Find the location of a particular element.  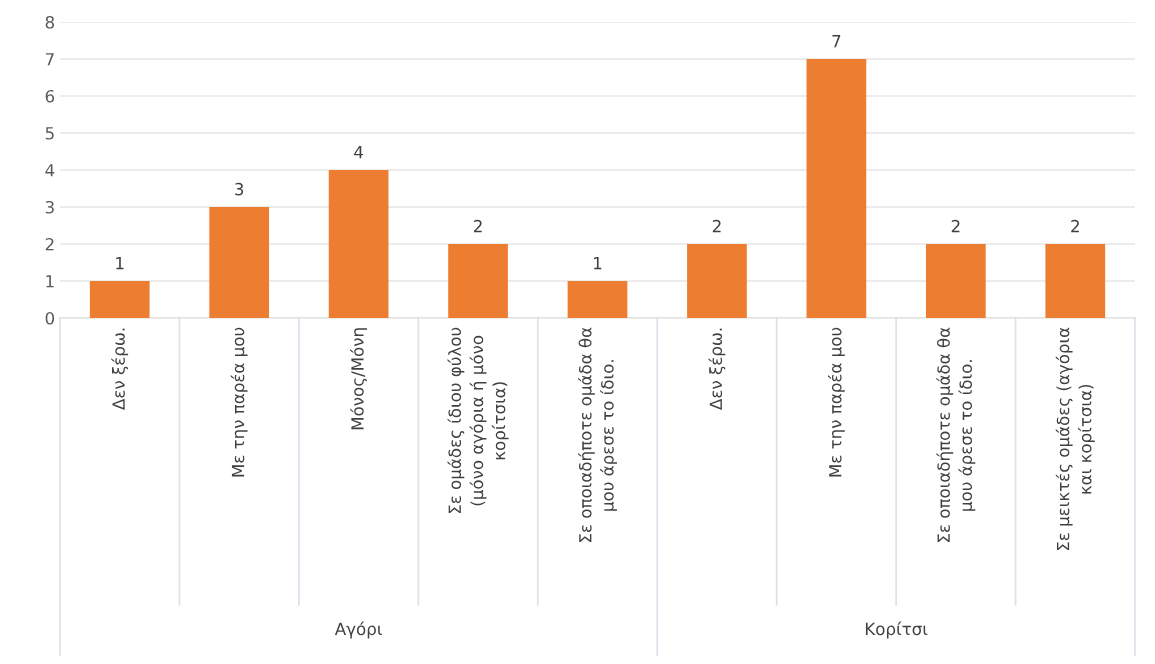

text: Αγόρι is located at coordinates (358, 630).